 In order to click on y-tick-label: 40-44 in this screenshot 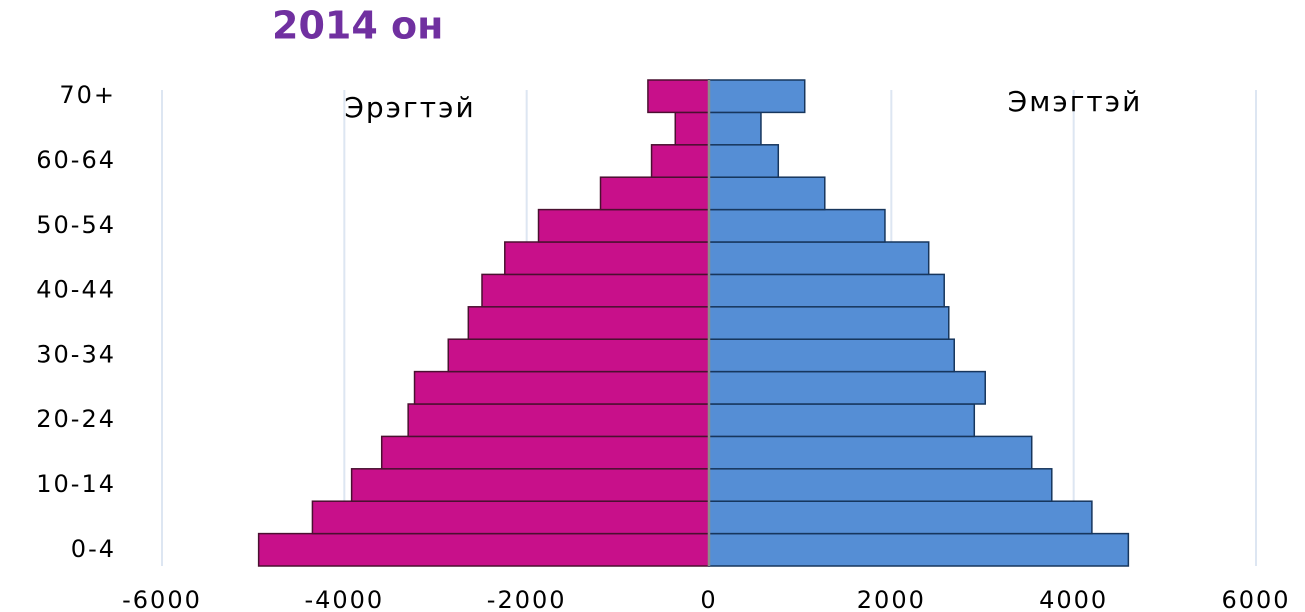, I will do `click(76, 290)`.